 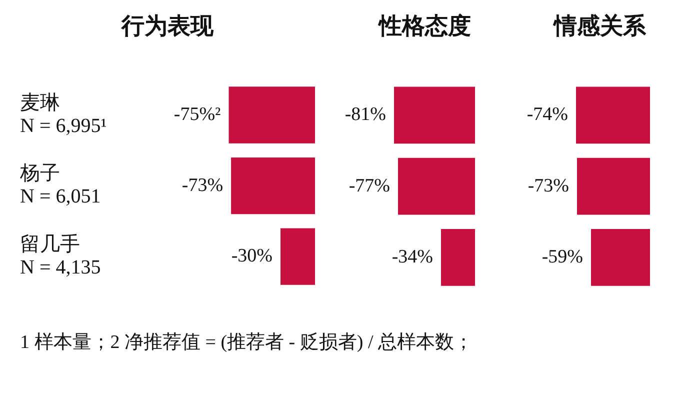 I want to click on data-label: -81%, so click(x=365, y=115).